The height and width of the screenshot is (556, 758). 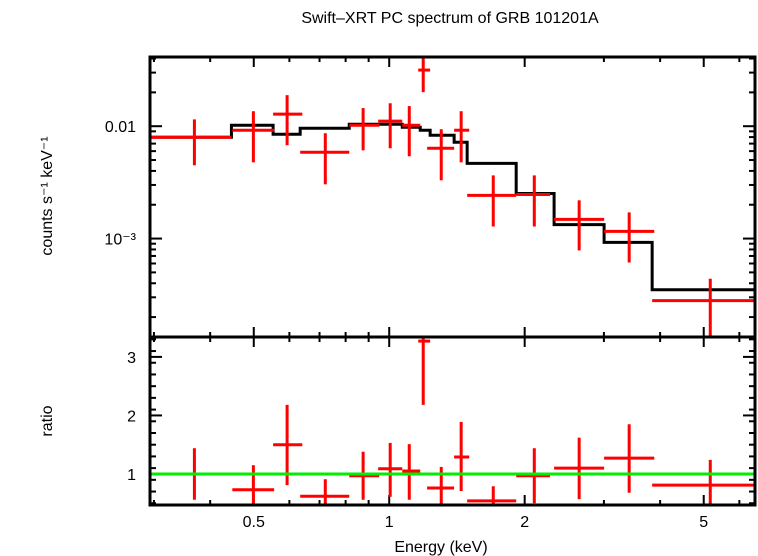 What do you see at coordinates (120, 127) in the screenshot?
I see `y-tick-label: 0.01` at bounding box center [120, 127].